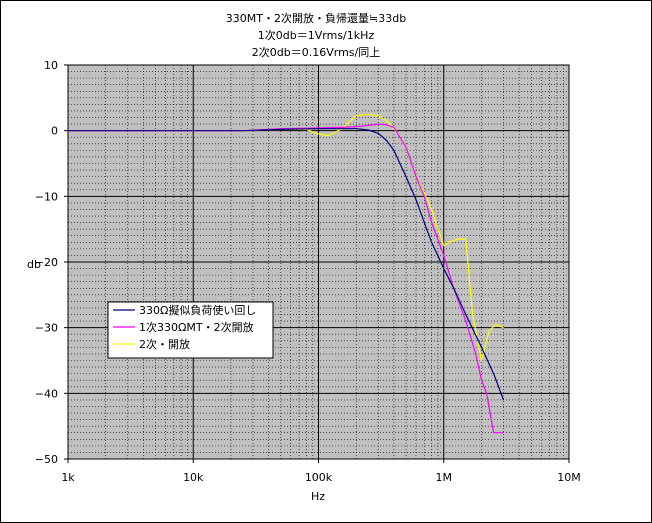 The width and height of the screenshot is (652, 523). What do you see at coordinates (46, 459) in the screenshot?
I see `y-tick-label: −50` at bounding box center [46, 459].